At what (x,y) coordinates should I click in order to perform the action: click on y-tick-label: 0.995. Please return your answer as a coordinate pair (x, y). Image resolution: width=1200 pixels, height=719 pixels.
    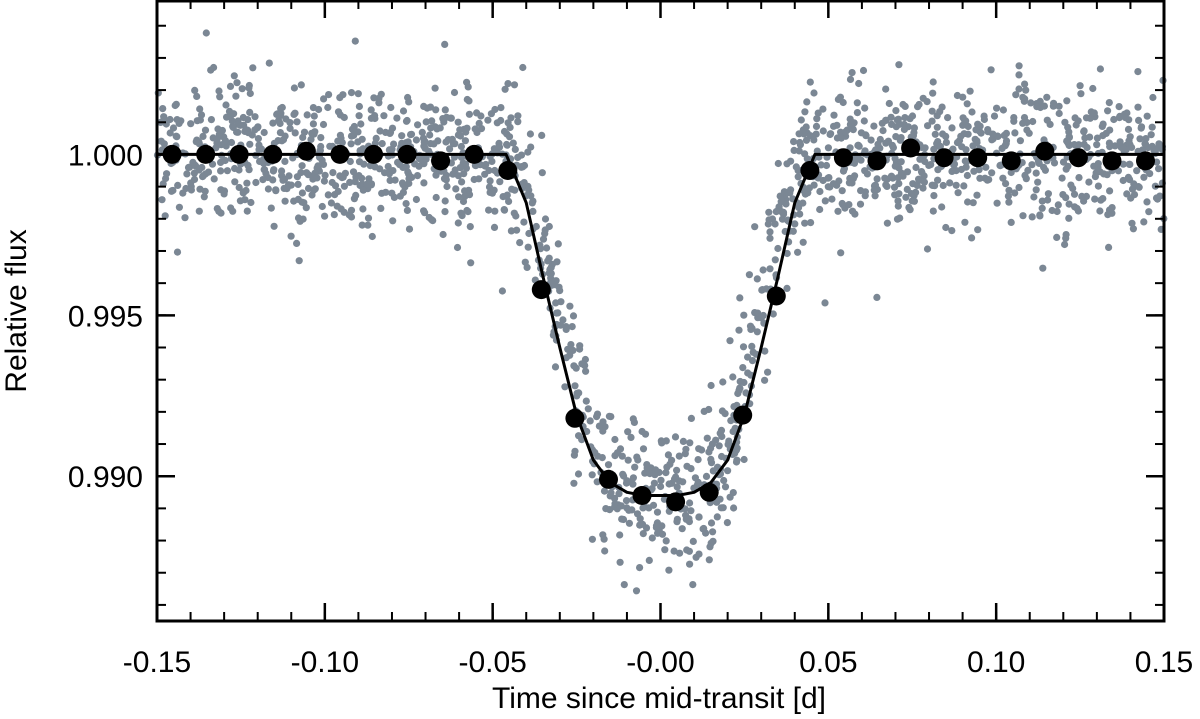
    Looking at the image, I should click on (105, 316).